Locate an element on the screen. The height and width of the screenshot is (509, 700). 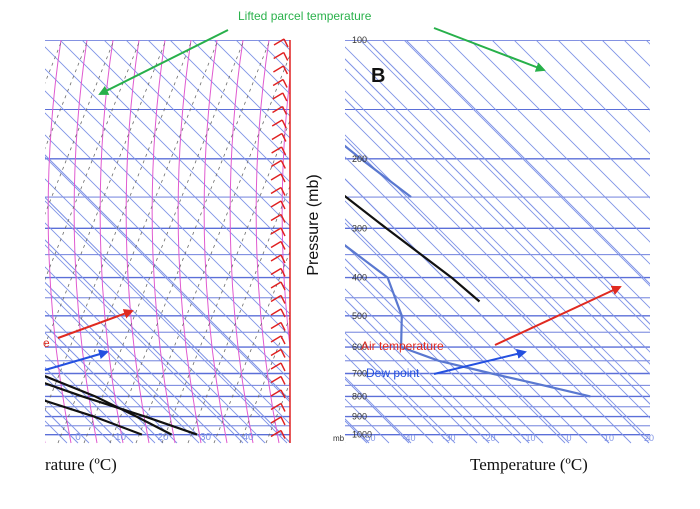
x-tick-label: -50 is located at coordinates (368, 438).